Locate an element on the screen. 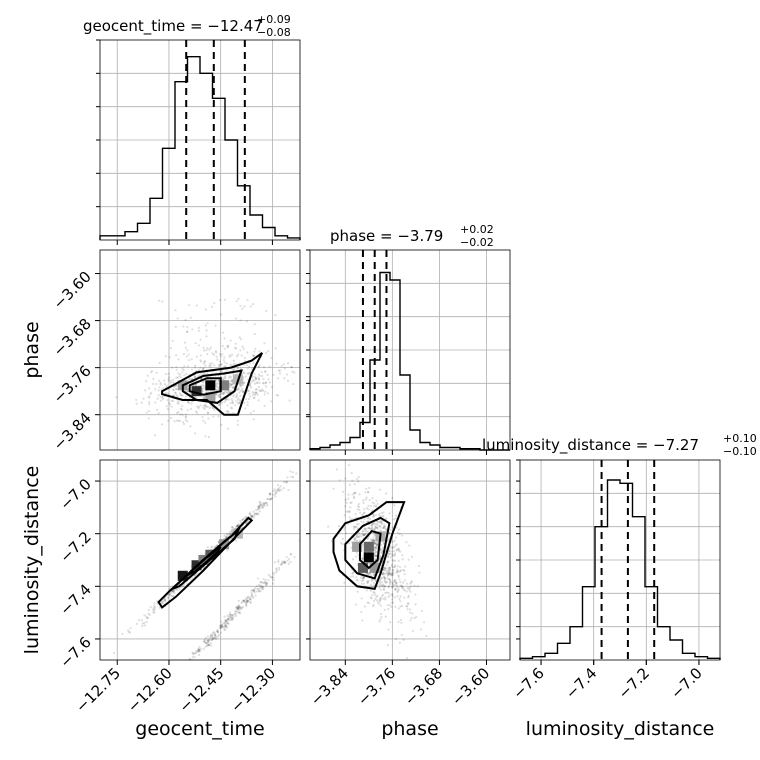  ytick-label-luminosity_distance-3: −7.0 is located at coordinates (75, 494).